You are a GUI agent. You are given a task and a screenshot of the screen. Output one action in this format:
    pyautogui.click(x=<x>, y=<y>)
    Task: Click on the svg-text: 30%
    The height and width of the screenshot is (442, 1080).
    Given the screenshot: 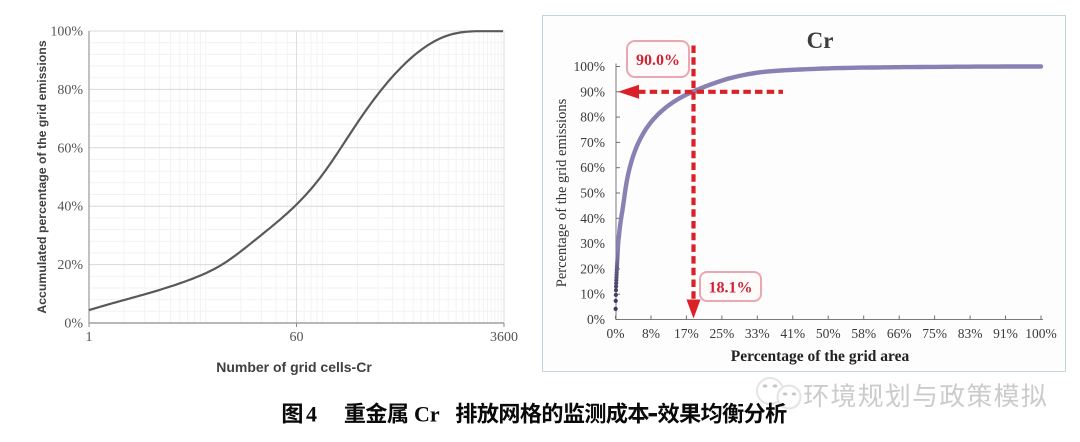 What is the action you would take?
    pyautogui.click(x=592, y=243)
    